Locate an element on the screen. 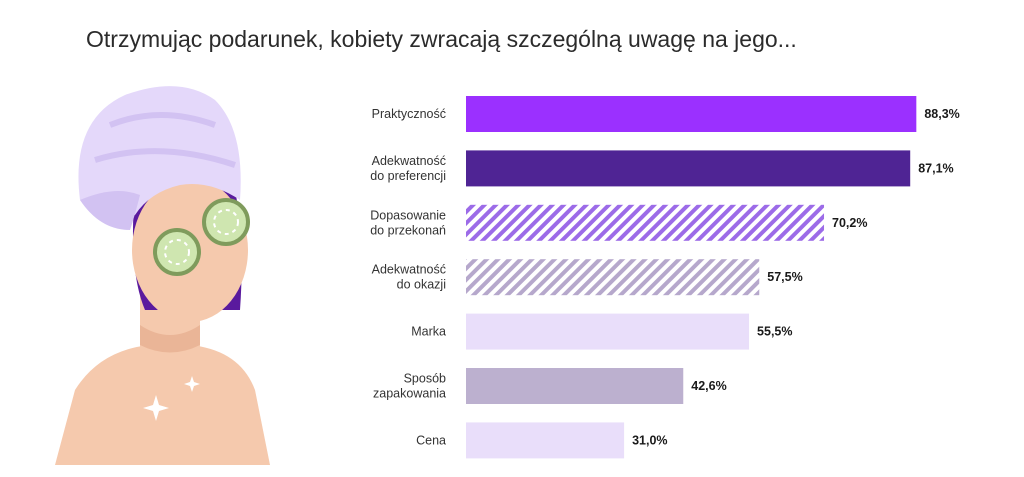 This screenshot has height=477, width=1024. value-label: 87,1% is located at coordinates (935, 168).